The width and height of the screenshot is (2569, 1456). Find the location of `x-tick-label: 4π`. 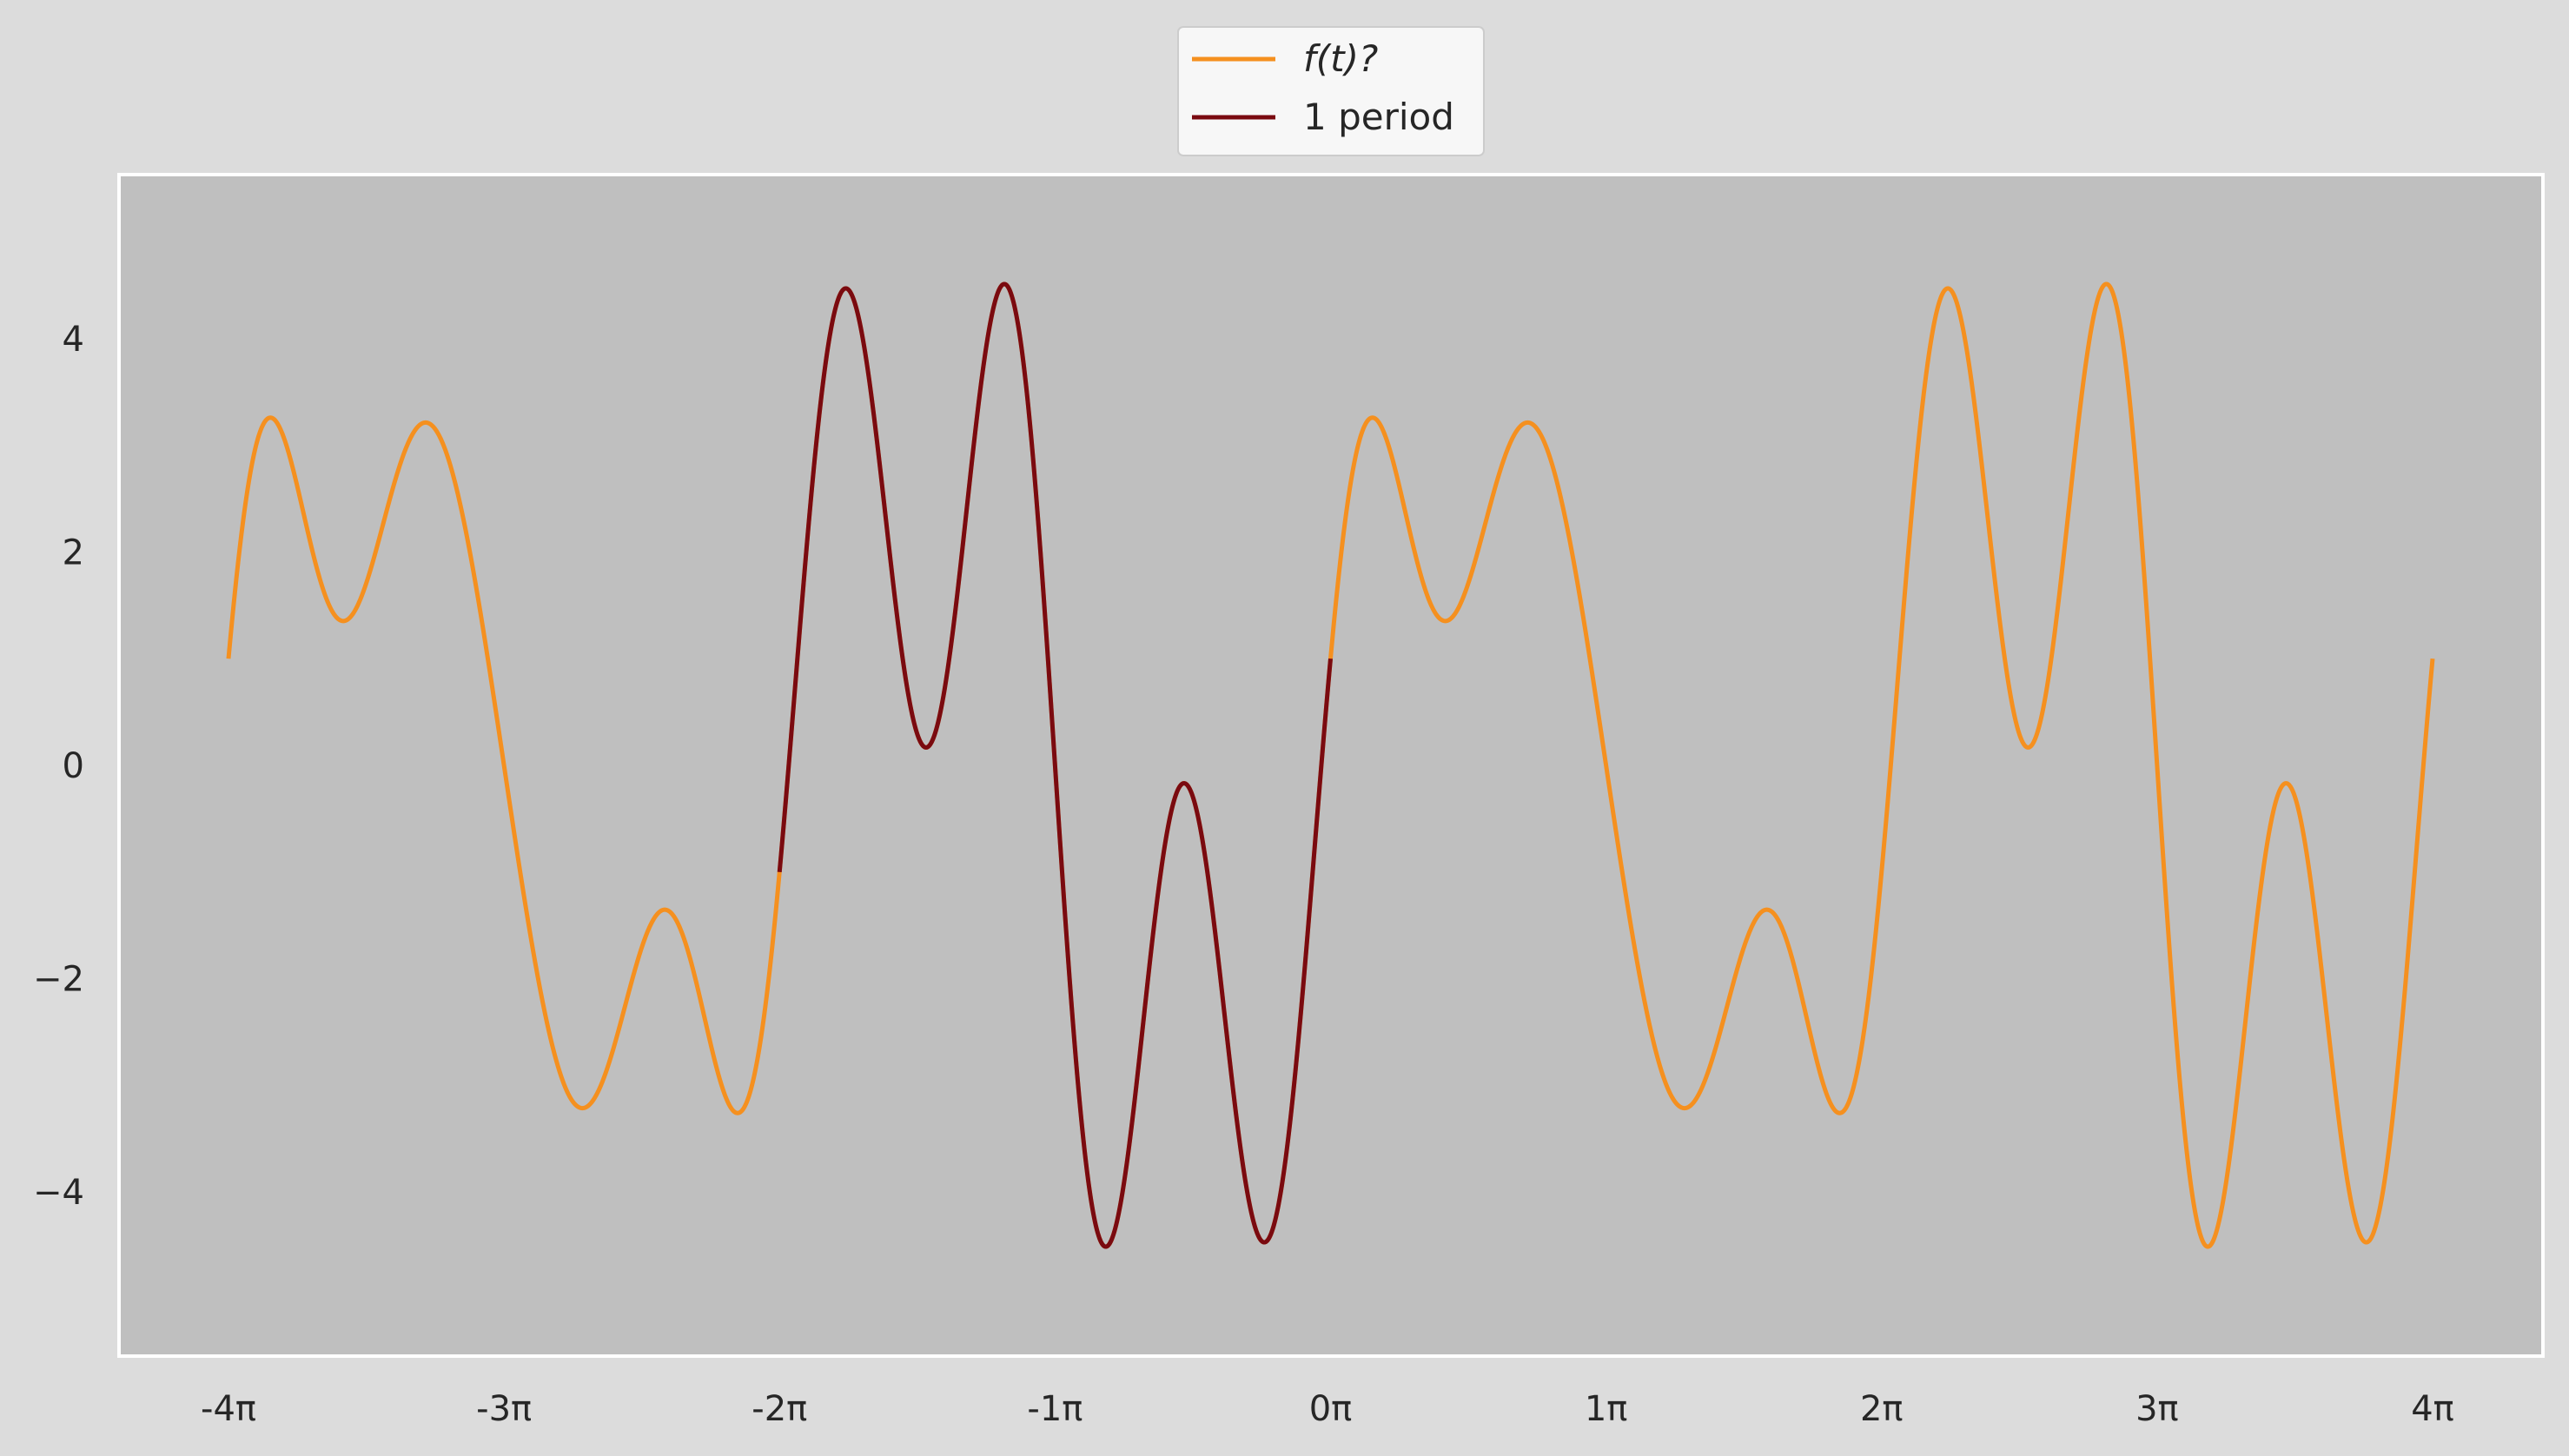

x-tick-label: 4π is located at coordinates (2432, 1409).